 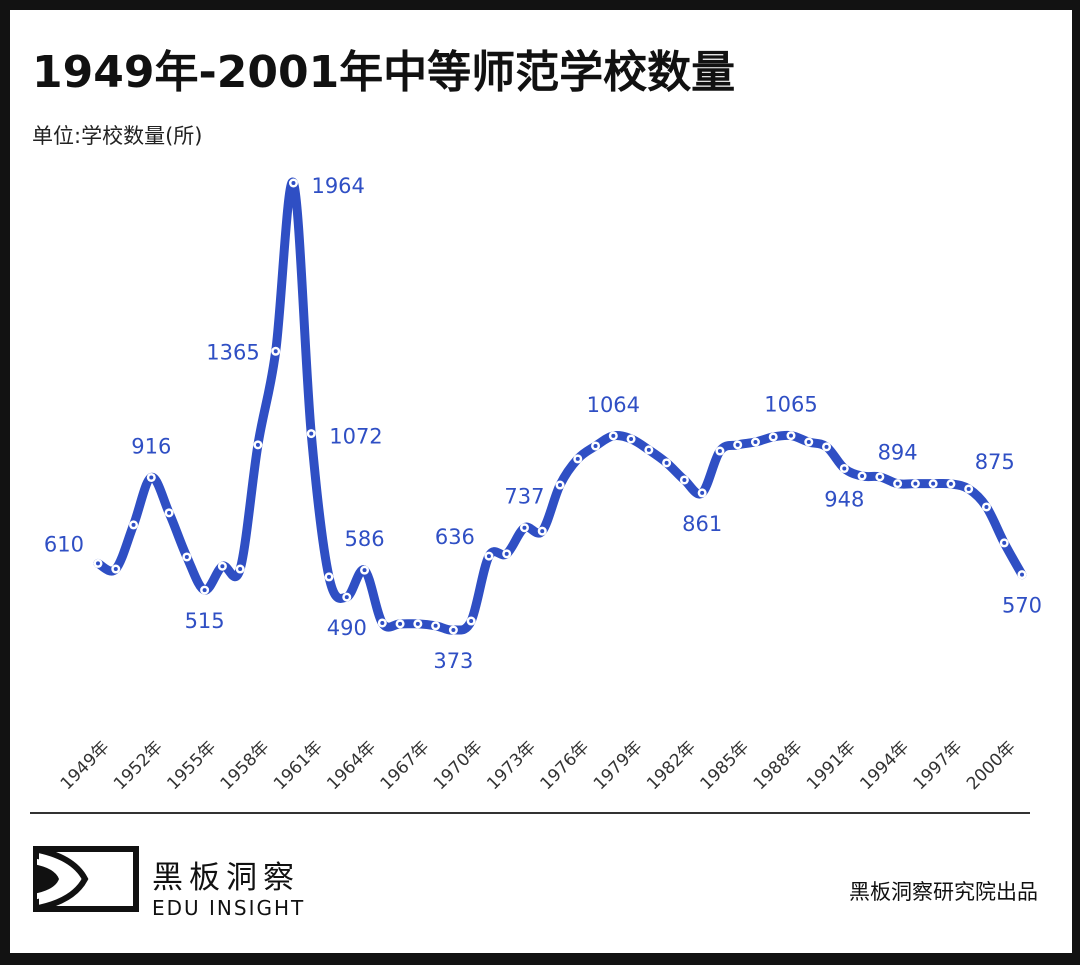 I want to click on data-point-1972, so click(x=507, y=554).